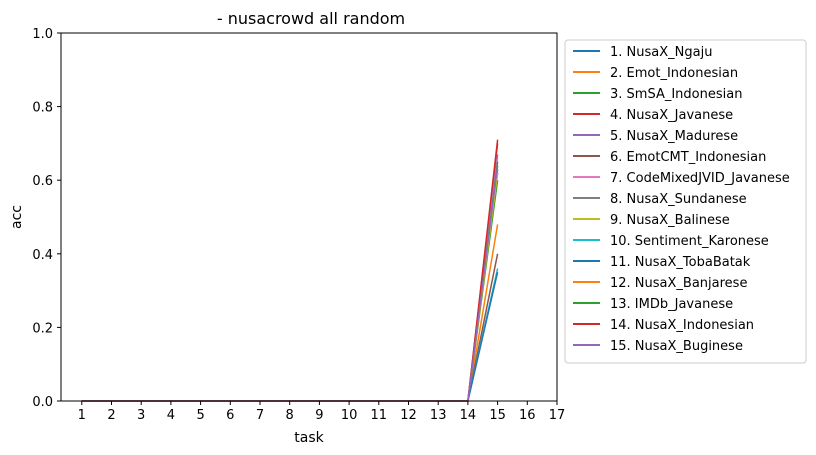 The height and width of the screenshot is (455, 816). What do you see at coordinates (42, 402) in the screenshot?
I see `y-tick-label: 0.0` at bounding box center [42, 402].